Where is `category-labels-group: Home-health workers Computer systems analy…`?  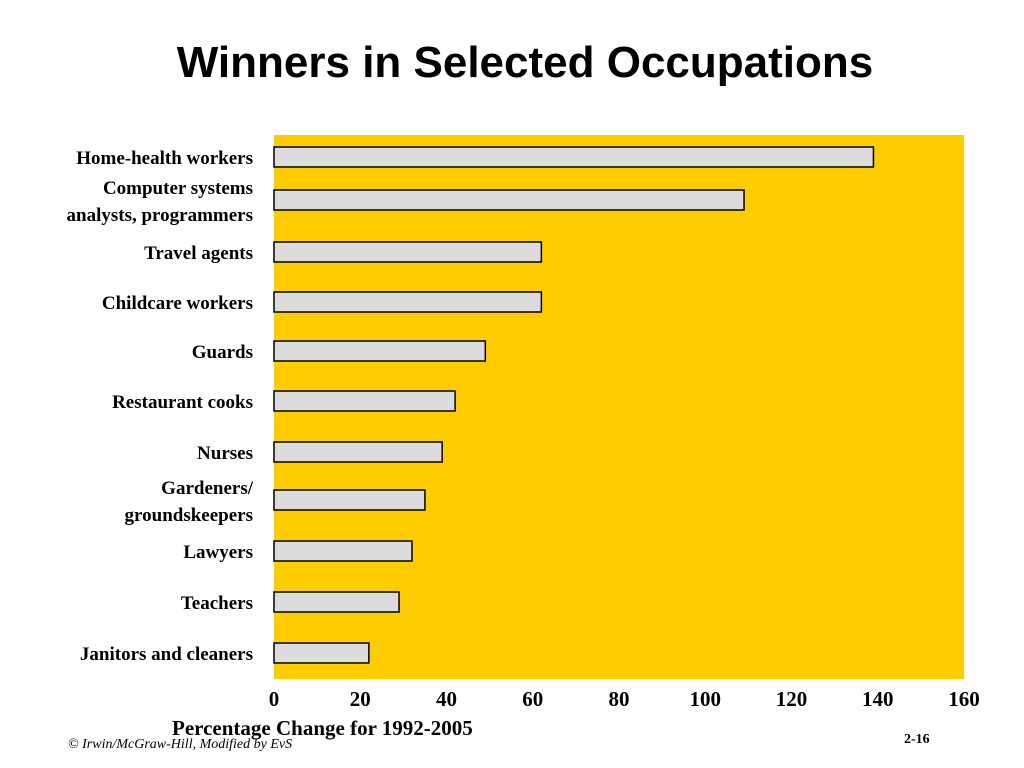 category-labels-group: Home-health workers Computer systems analy… is located at coordinates (160, 406).